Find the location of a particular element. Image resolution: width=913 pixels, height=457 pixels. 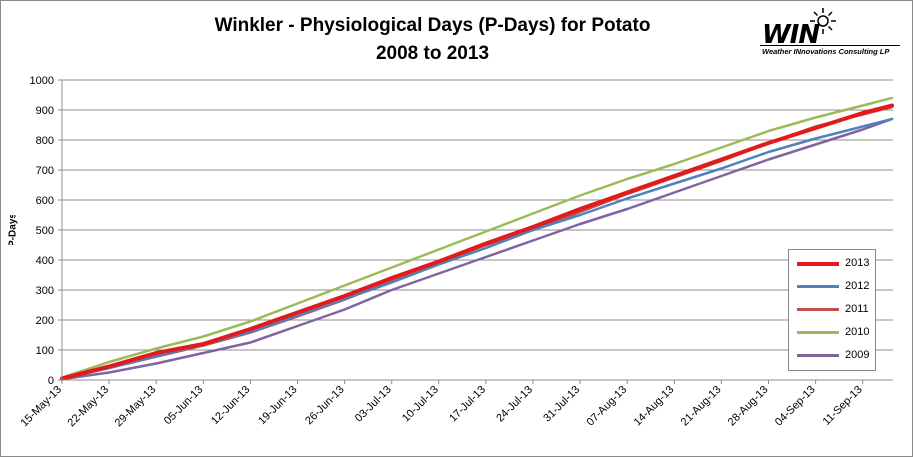

x-tick-label: 04-Sep-13 is located at coordinates (795, 406).